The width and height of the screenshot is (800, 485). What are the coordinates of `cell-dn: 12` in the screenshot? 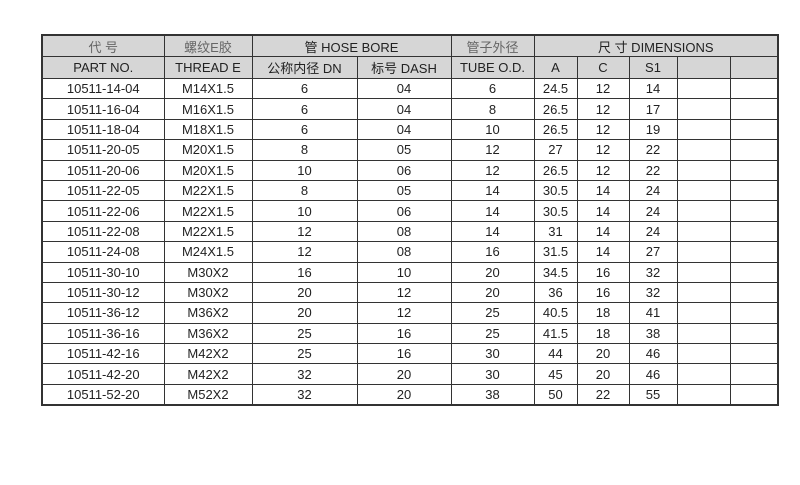 It's located at (304, 252).